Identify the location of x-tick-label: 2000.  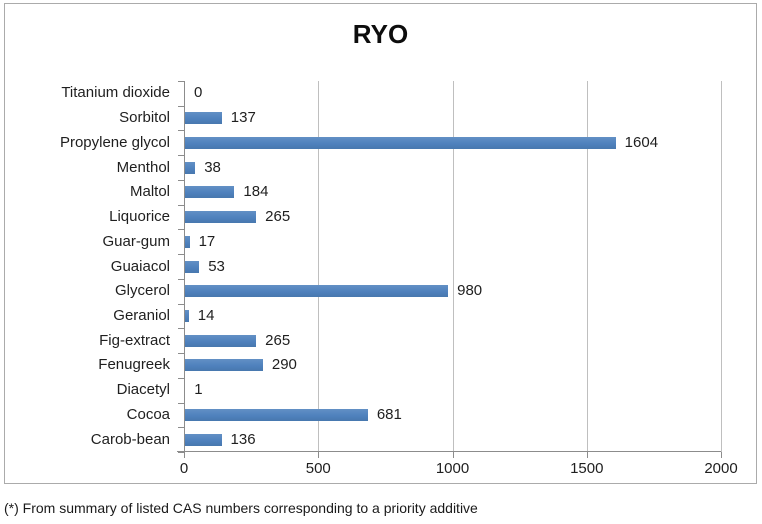
(721, 468).